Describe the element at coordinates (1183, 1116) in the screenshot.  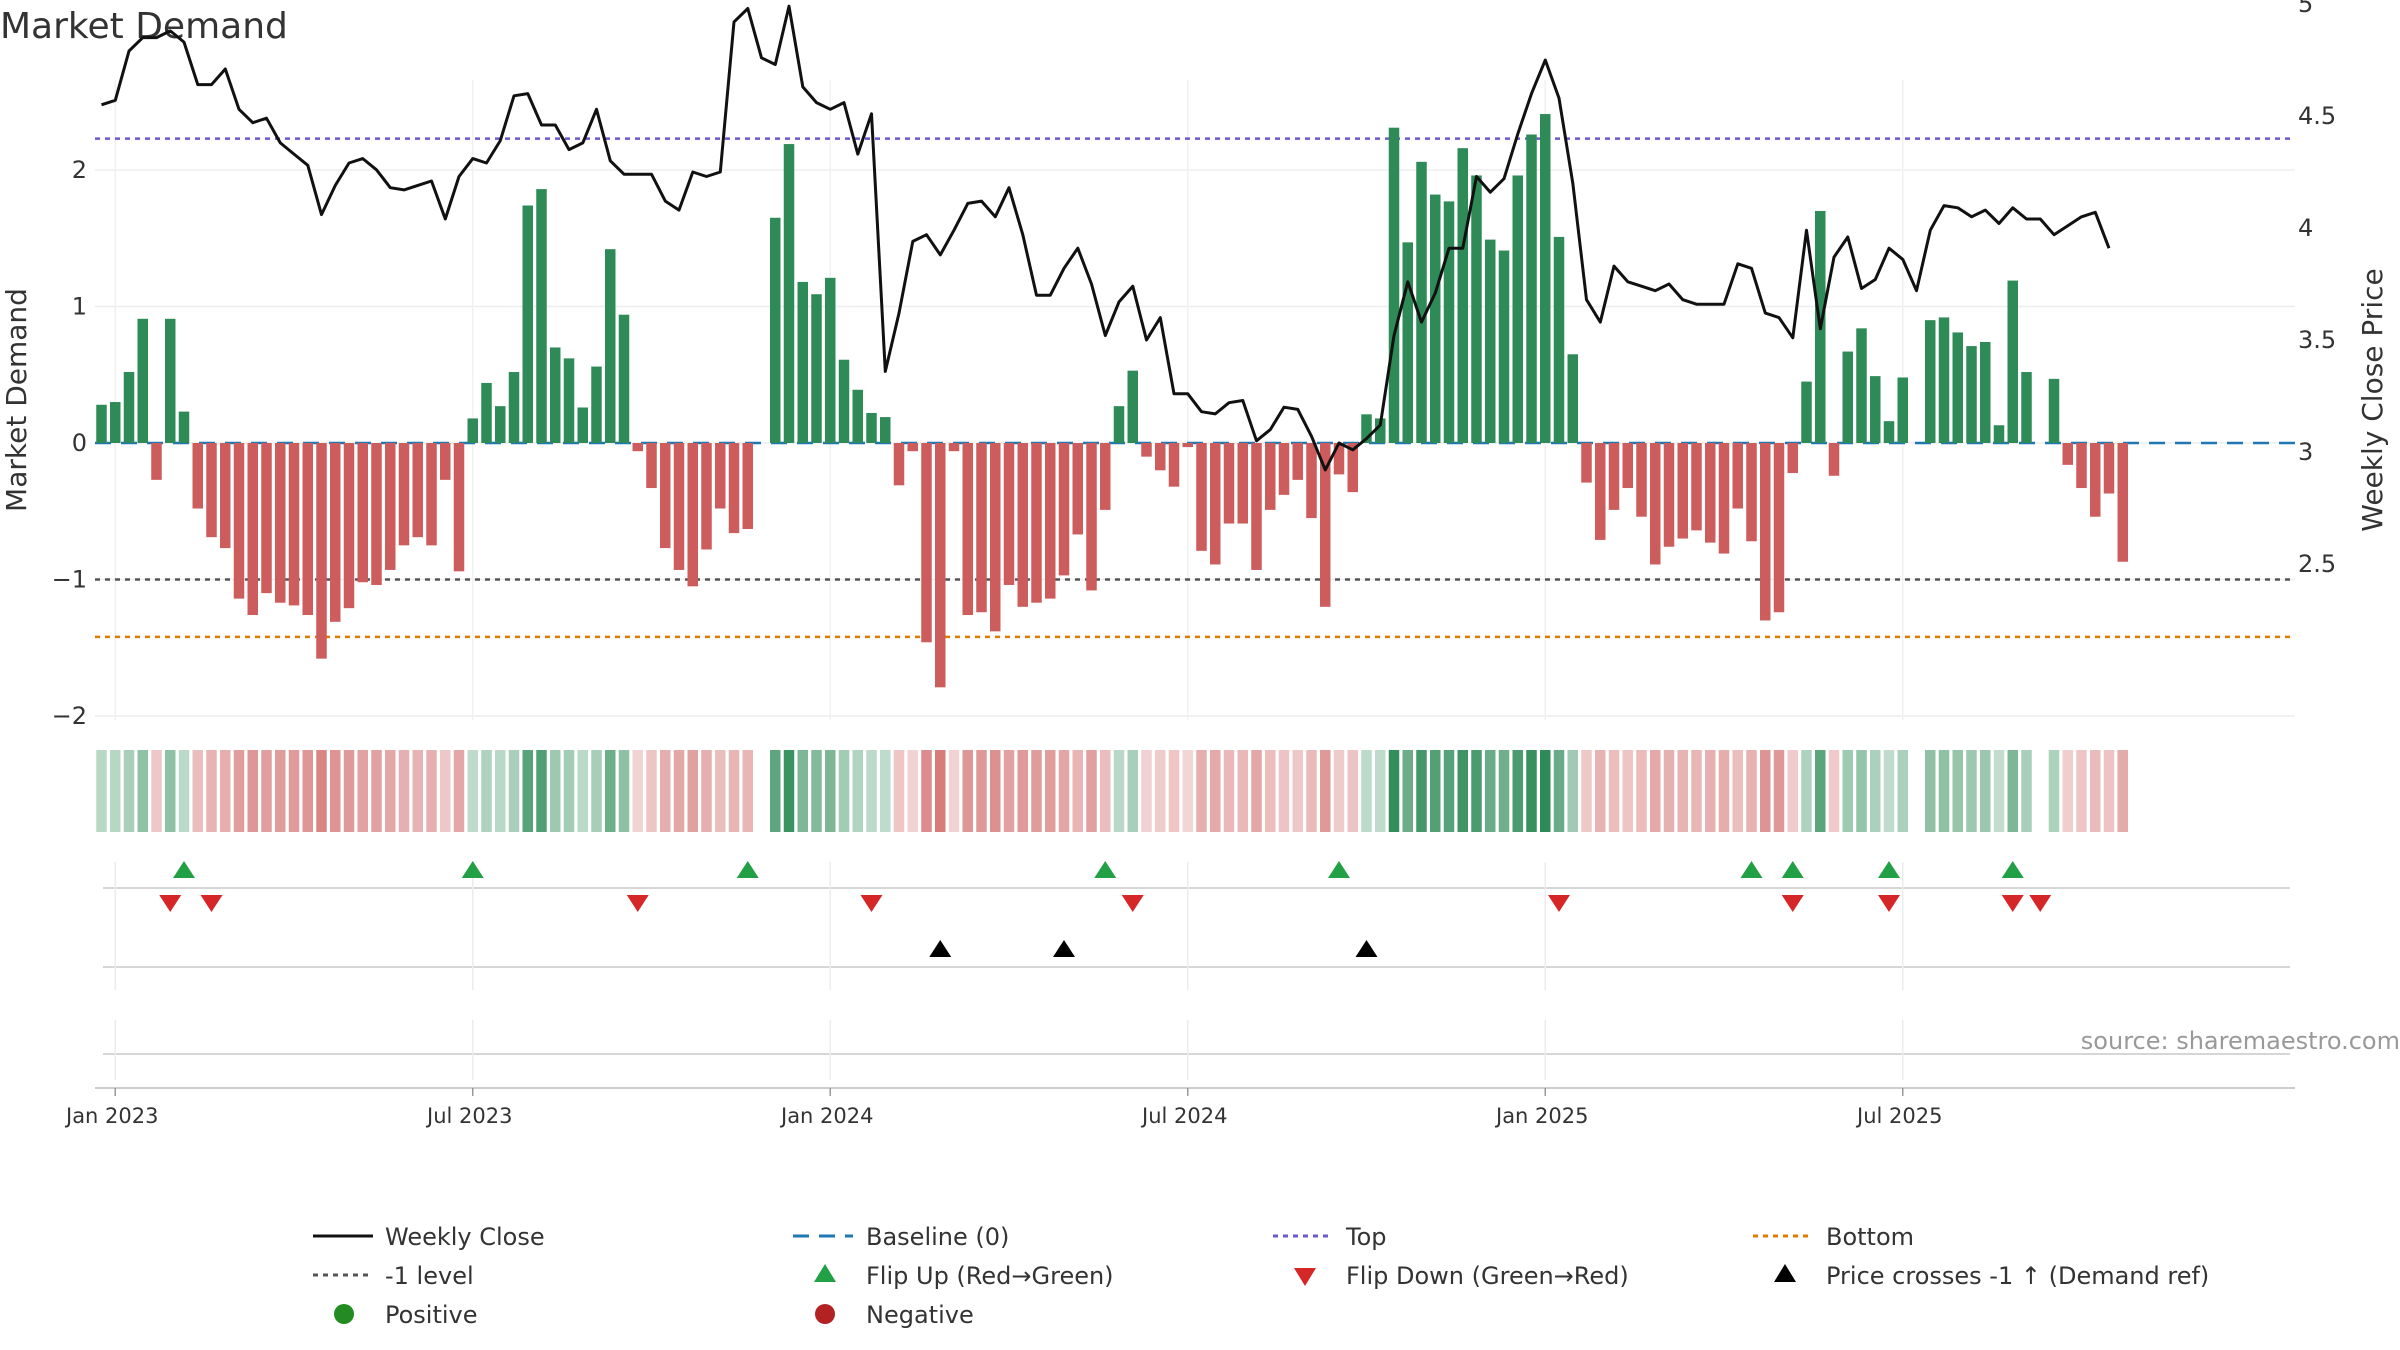
I see `x-tick-label: Jul 2024` at that location.